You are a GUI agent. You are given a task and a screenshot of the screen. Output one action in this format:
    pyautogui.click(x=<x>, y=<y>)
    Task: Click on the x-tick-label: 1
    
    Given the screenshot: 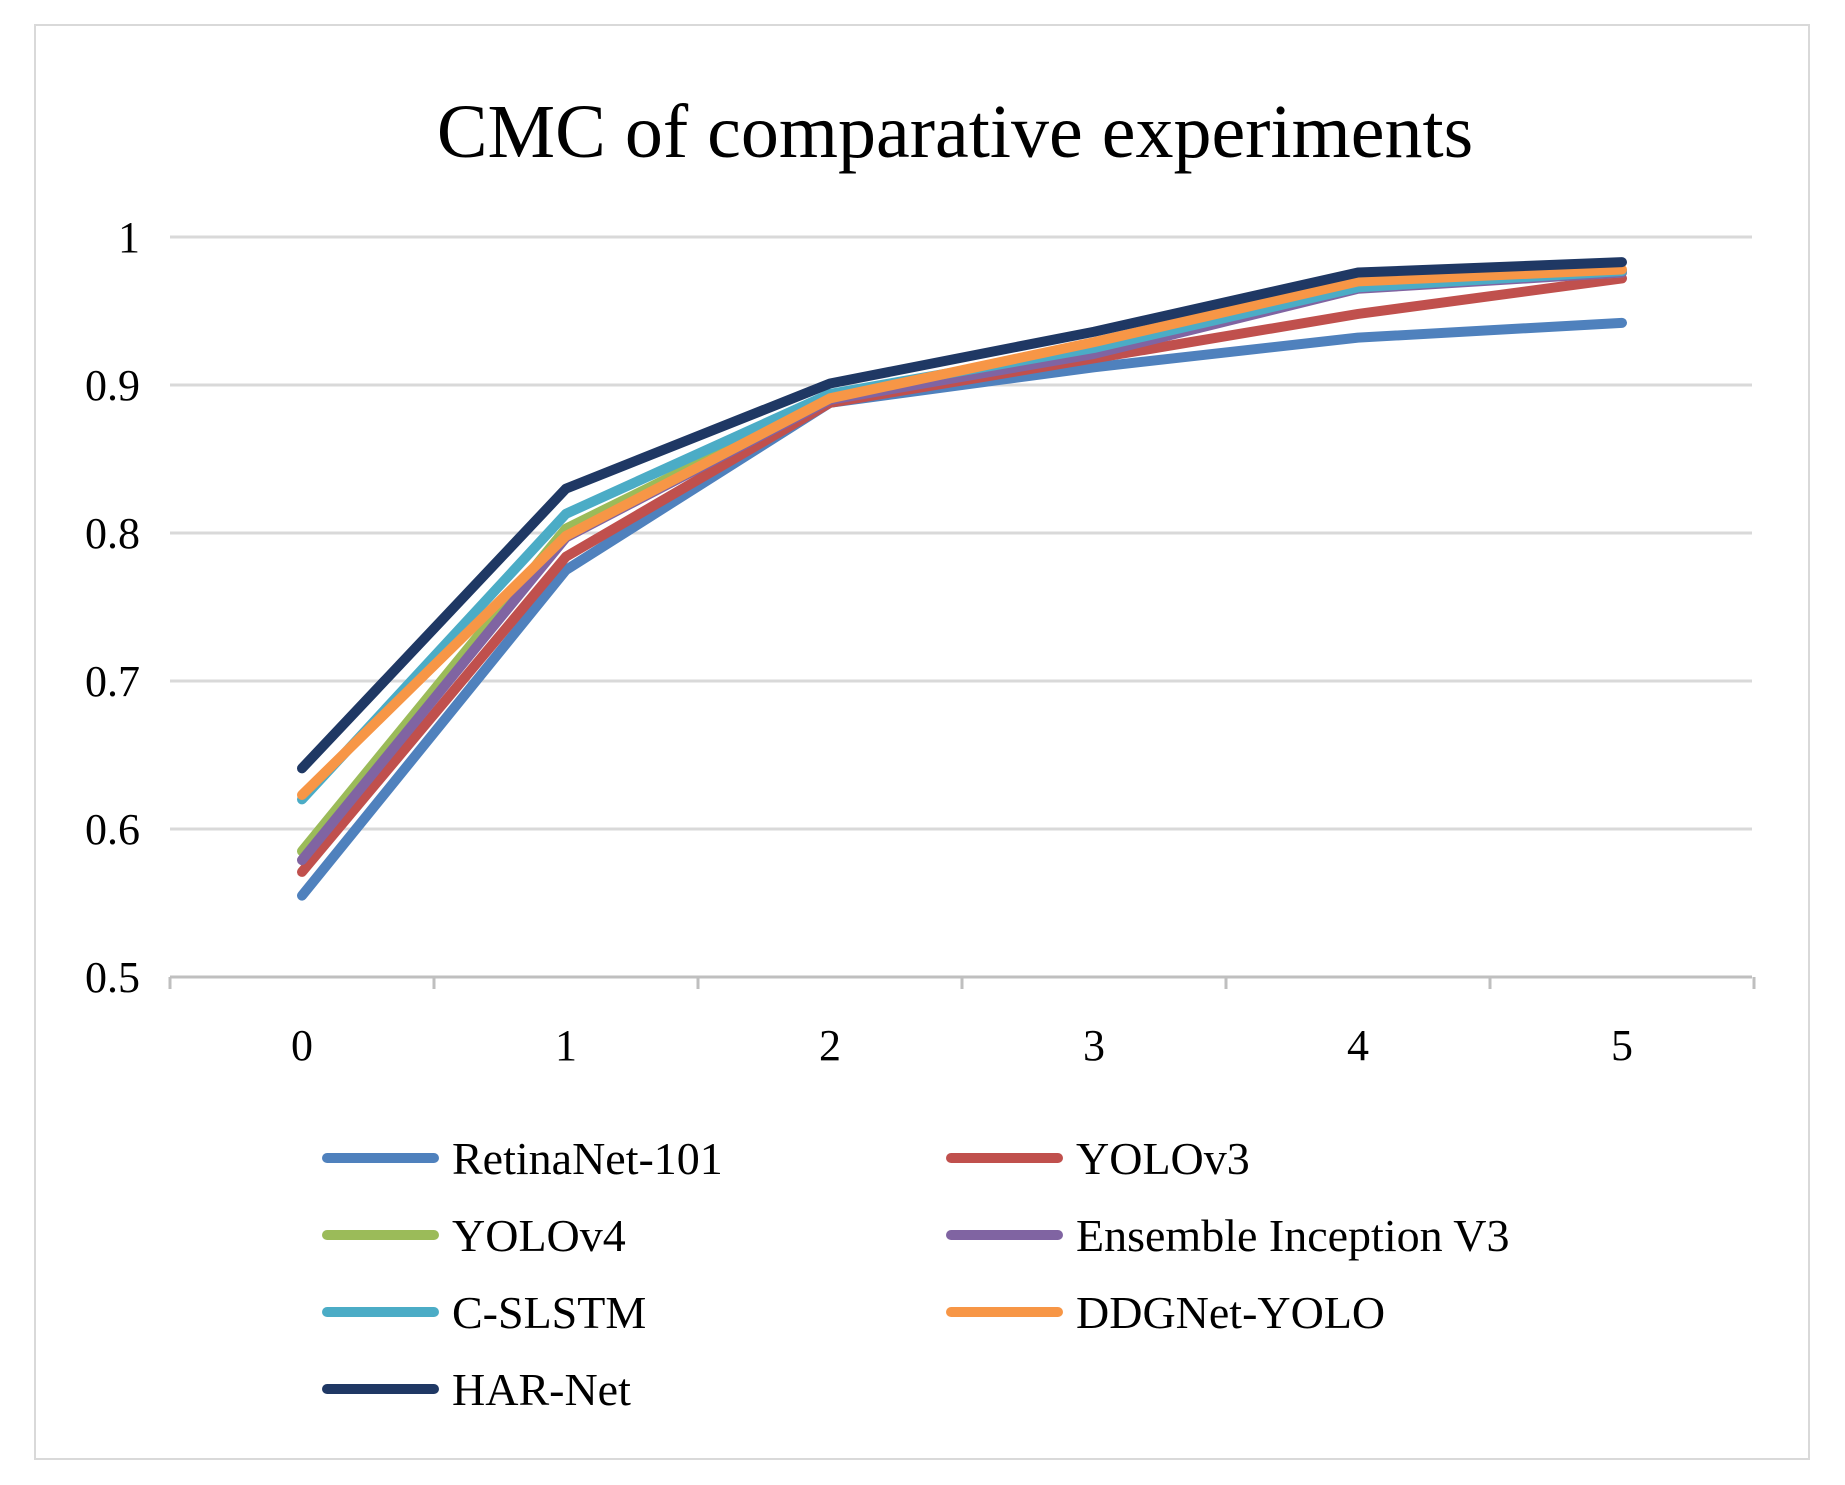 What is the action you would take?
    pyautogui.click(x=566, y=1045)
    